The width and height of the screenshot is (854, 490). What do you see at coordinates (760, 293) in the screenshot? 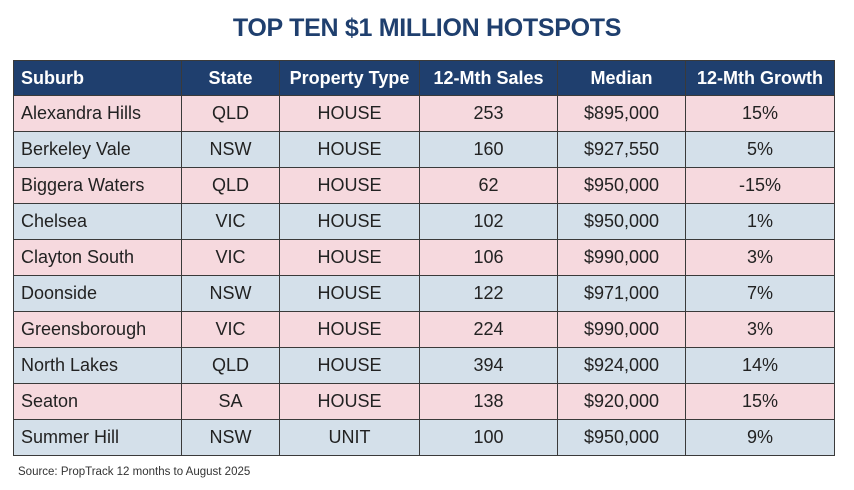
I see `cell-growth: 7%` at bounding box center [760, 293].